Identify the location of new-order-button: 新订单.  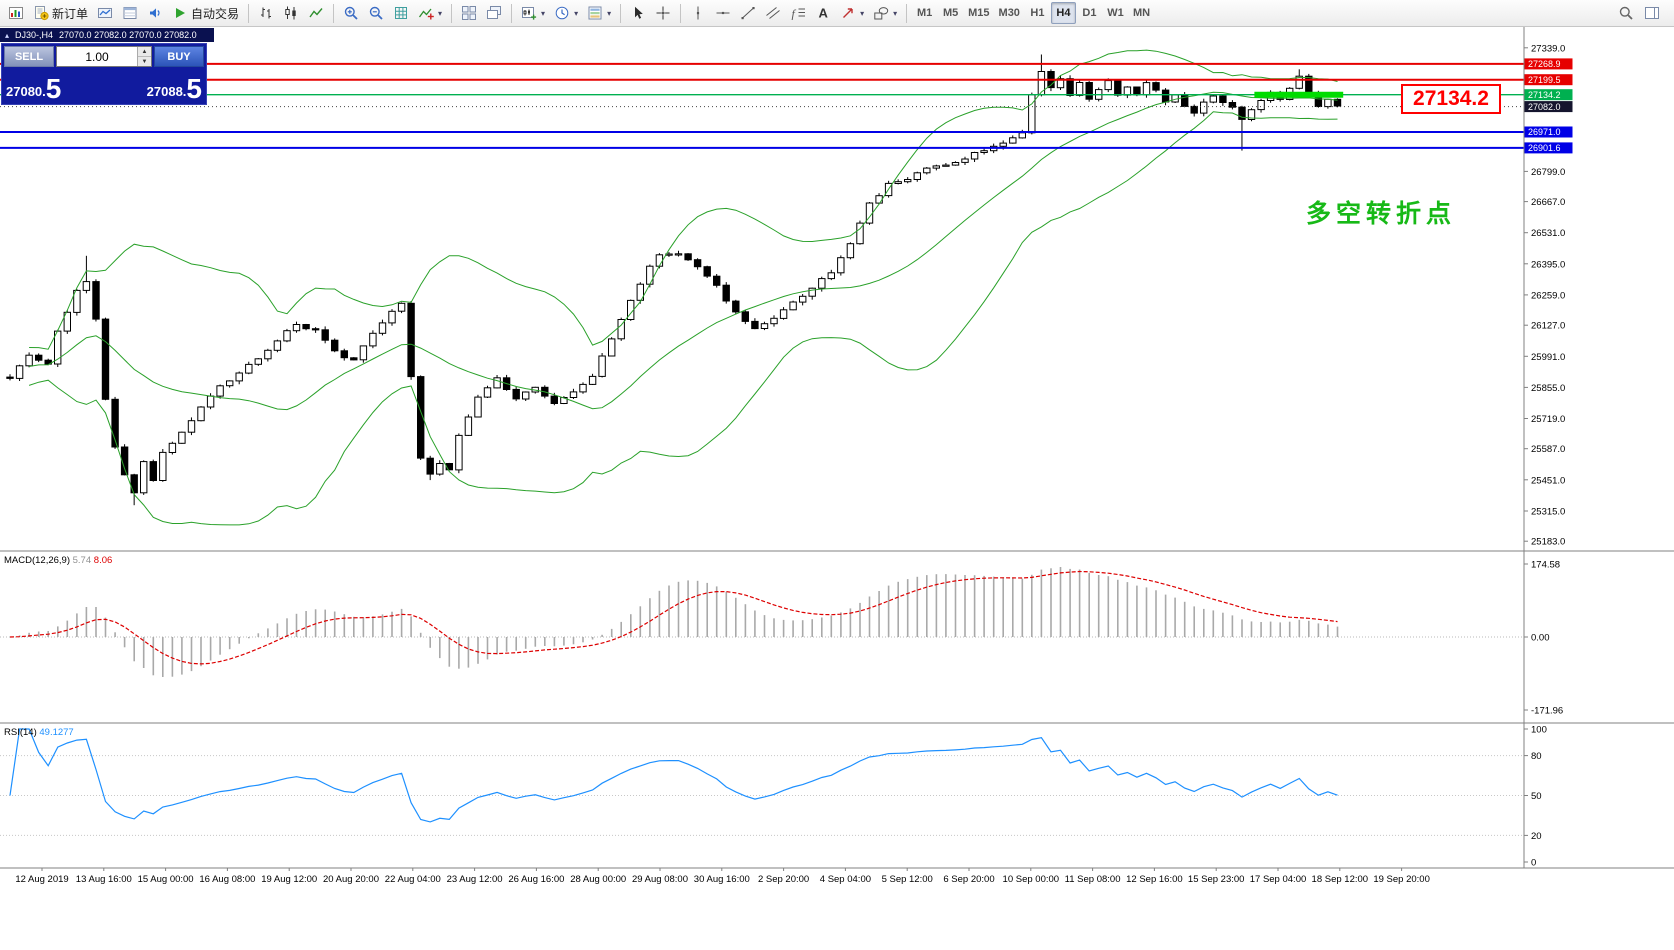
(60, 13).